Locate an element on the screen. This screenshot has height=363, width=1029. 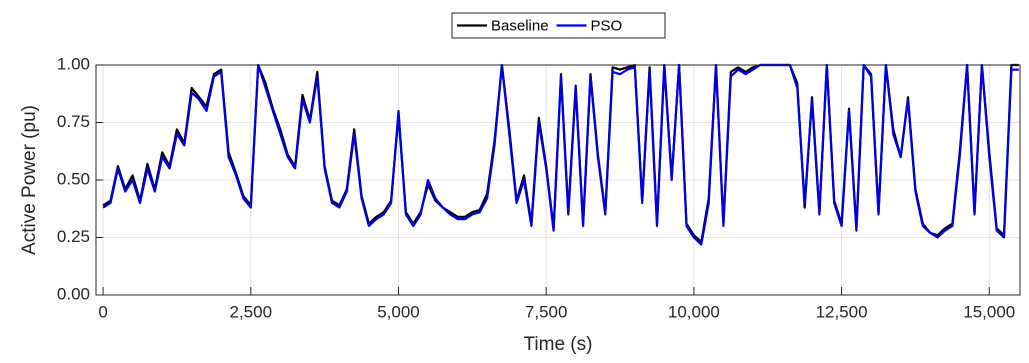
x-tick-label: 12,500 is located at coordinates (842, 311).